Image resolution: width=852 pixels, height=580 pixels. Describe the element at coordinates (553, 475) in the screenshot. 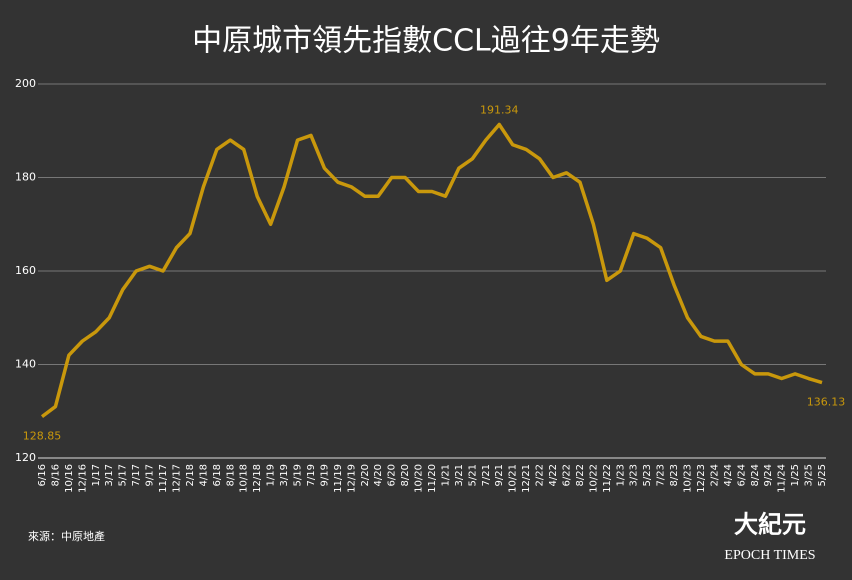

I see `x-tick-label: 4/22` at that location.